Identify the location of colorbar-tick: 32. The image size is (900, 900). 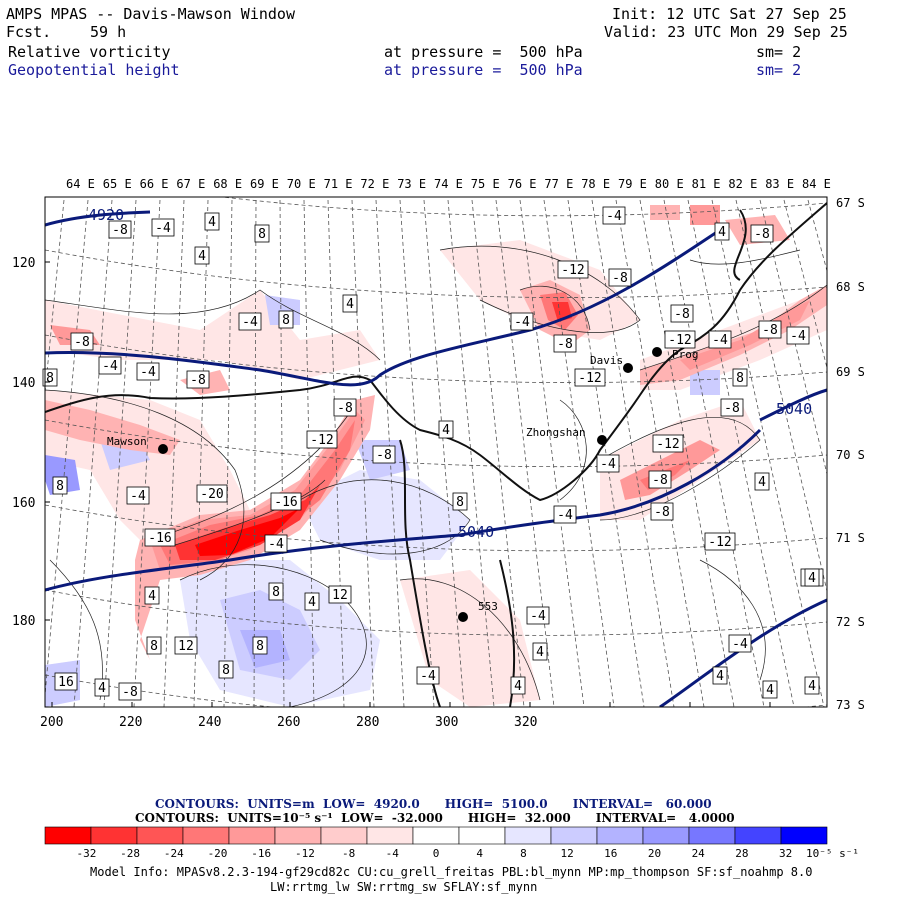
(785, 853).